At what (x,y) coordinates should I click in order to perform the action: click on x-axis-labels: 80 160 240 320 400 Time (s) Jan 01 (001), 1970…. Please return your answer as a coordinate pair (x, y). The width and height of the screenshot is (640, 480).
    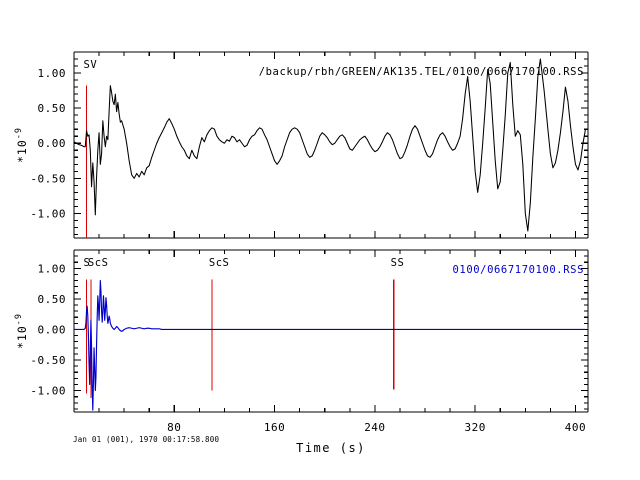
    Looking at the image, I should click on (329, 438).